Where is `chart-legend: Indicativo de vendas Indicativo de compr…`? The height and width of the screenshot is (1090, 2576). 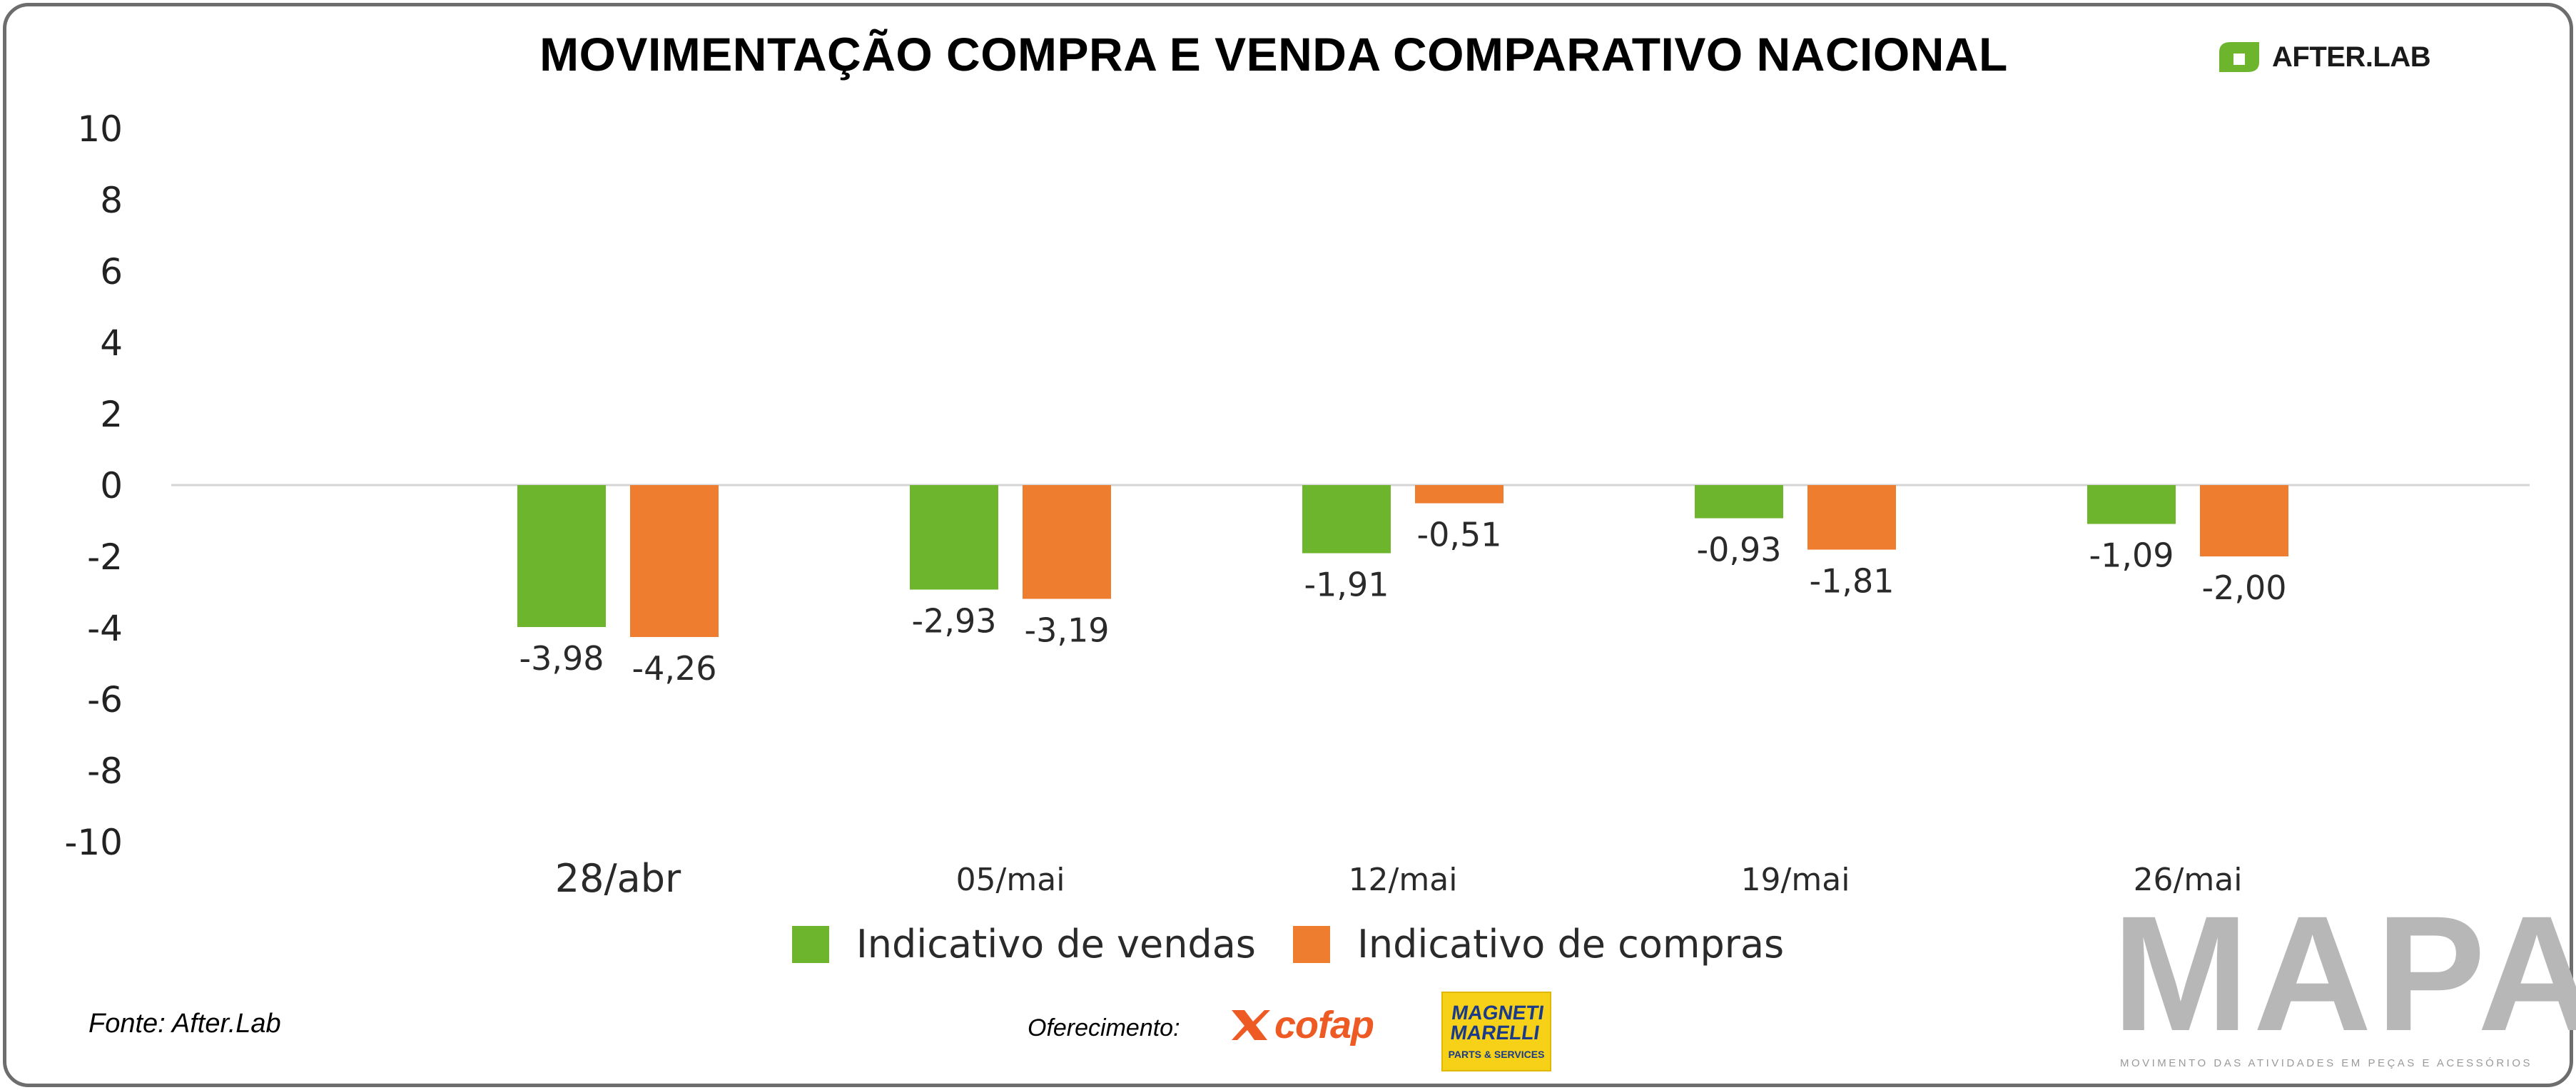 chart-legend: Indicativo de vendas Indicativo de compr… is located at coordinates (1288, 944).